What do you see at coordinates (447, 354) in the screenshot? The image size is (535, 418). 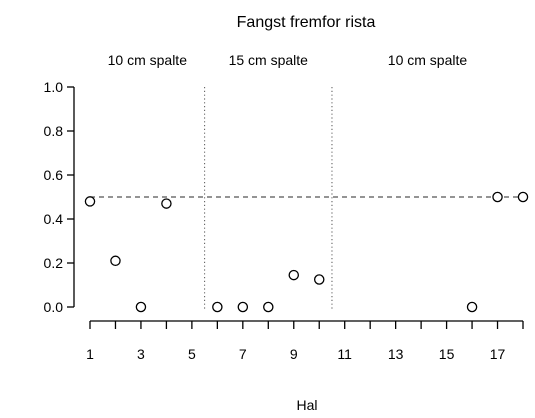 I see `x-tick-label: 15` at bounding box center [447, 354].